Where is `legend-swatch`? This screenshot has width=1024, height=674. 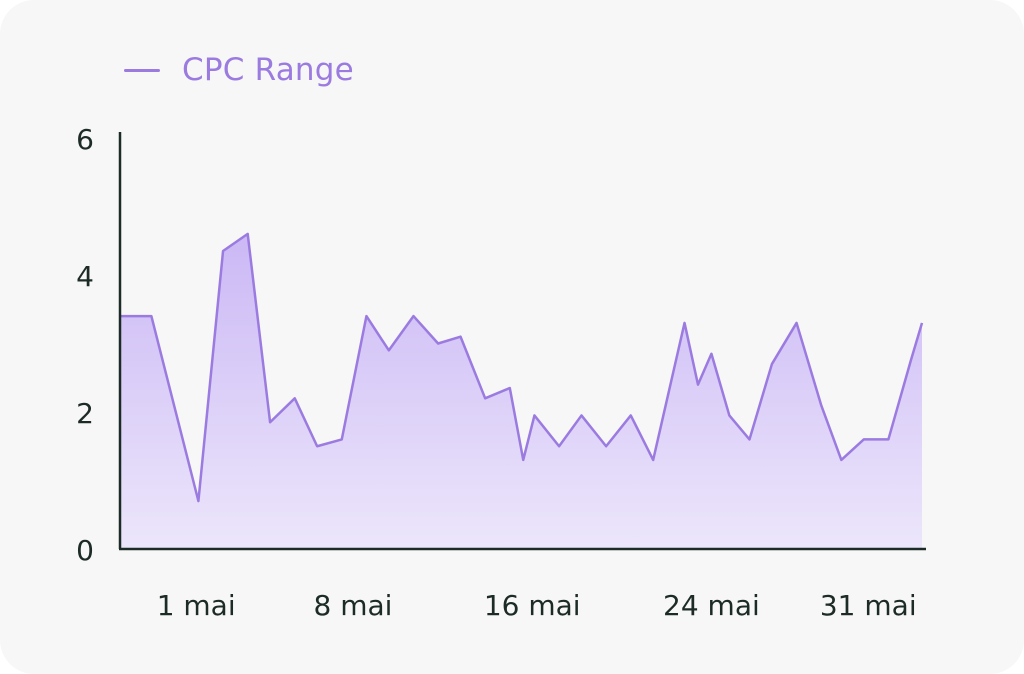
legend-swatch is located at coordinates (142, 70).